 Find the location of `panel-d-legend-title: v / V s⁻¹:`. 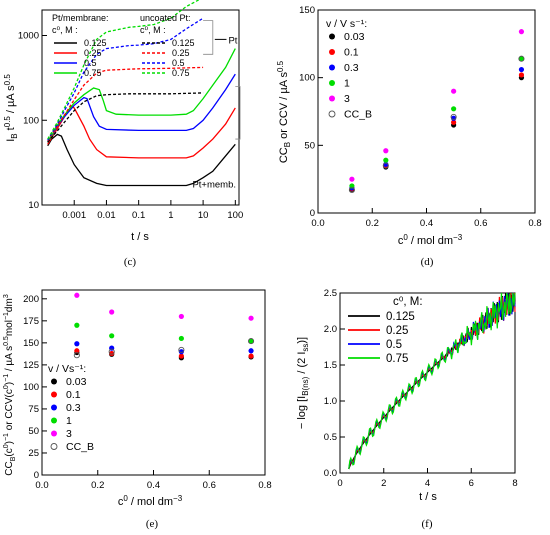

panel-d-legend-title: v / V s⁻¹: is located at coordinates (346, 24).